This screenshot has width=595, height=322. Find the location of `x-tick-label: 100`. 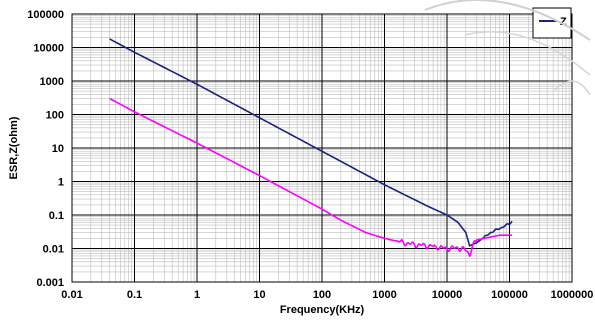

x-tick-label: 100 is located at coordinates (322, 295).